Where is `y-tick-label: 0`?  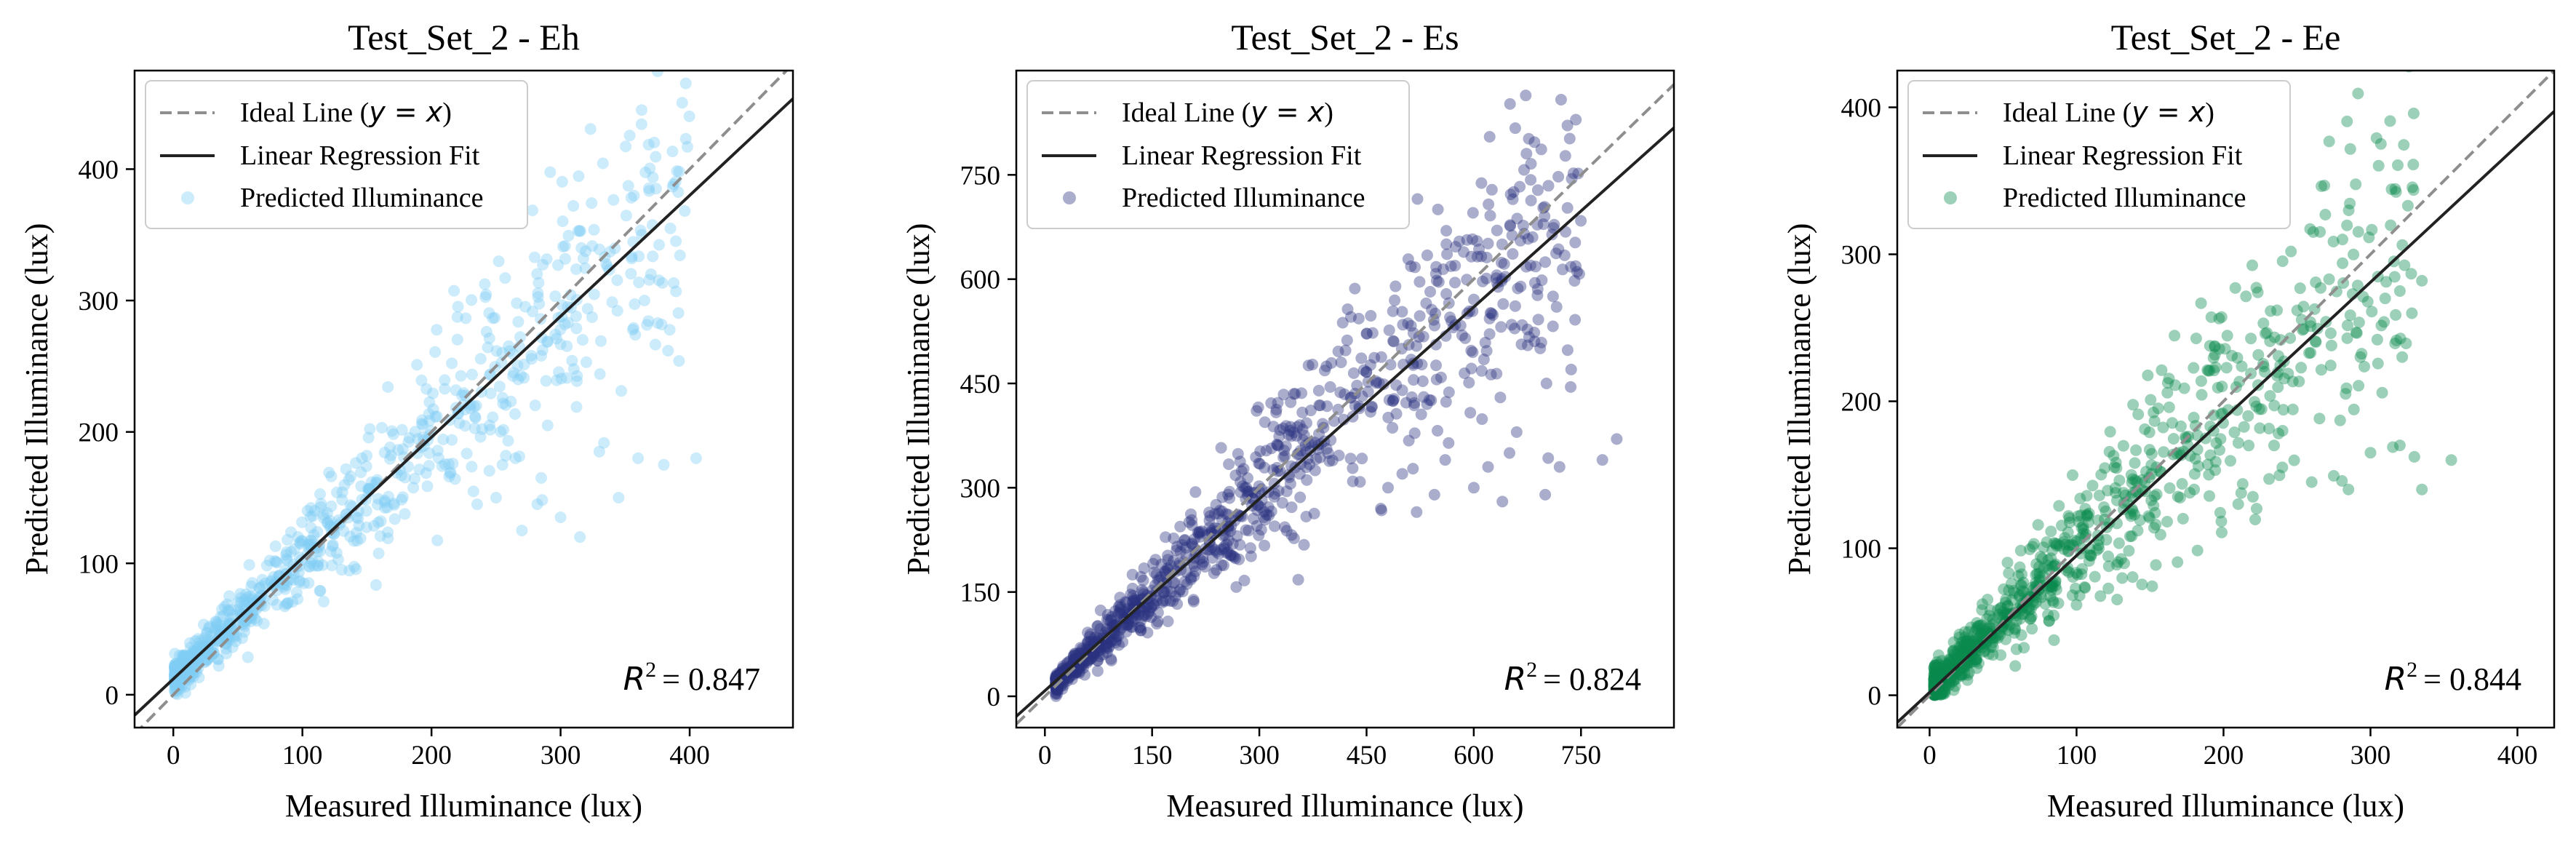 y-tick-label: 0 is located at coordinates (112, 696).